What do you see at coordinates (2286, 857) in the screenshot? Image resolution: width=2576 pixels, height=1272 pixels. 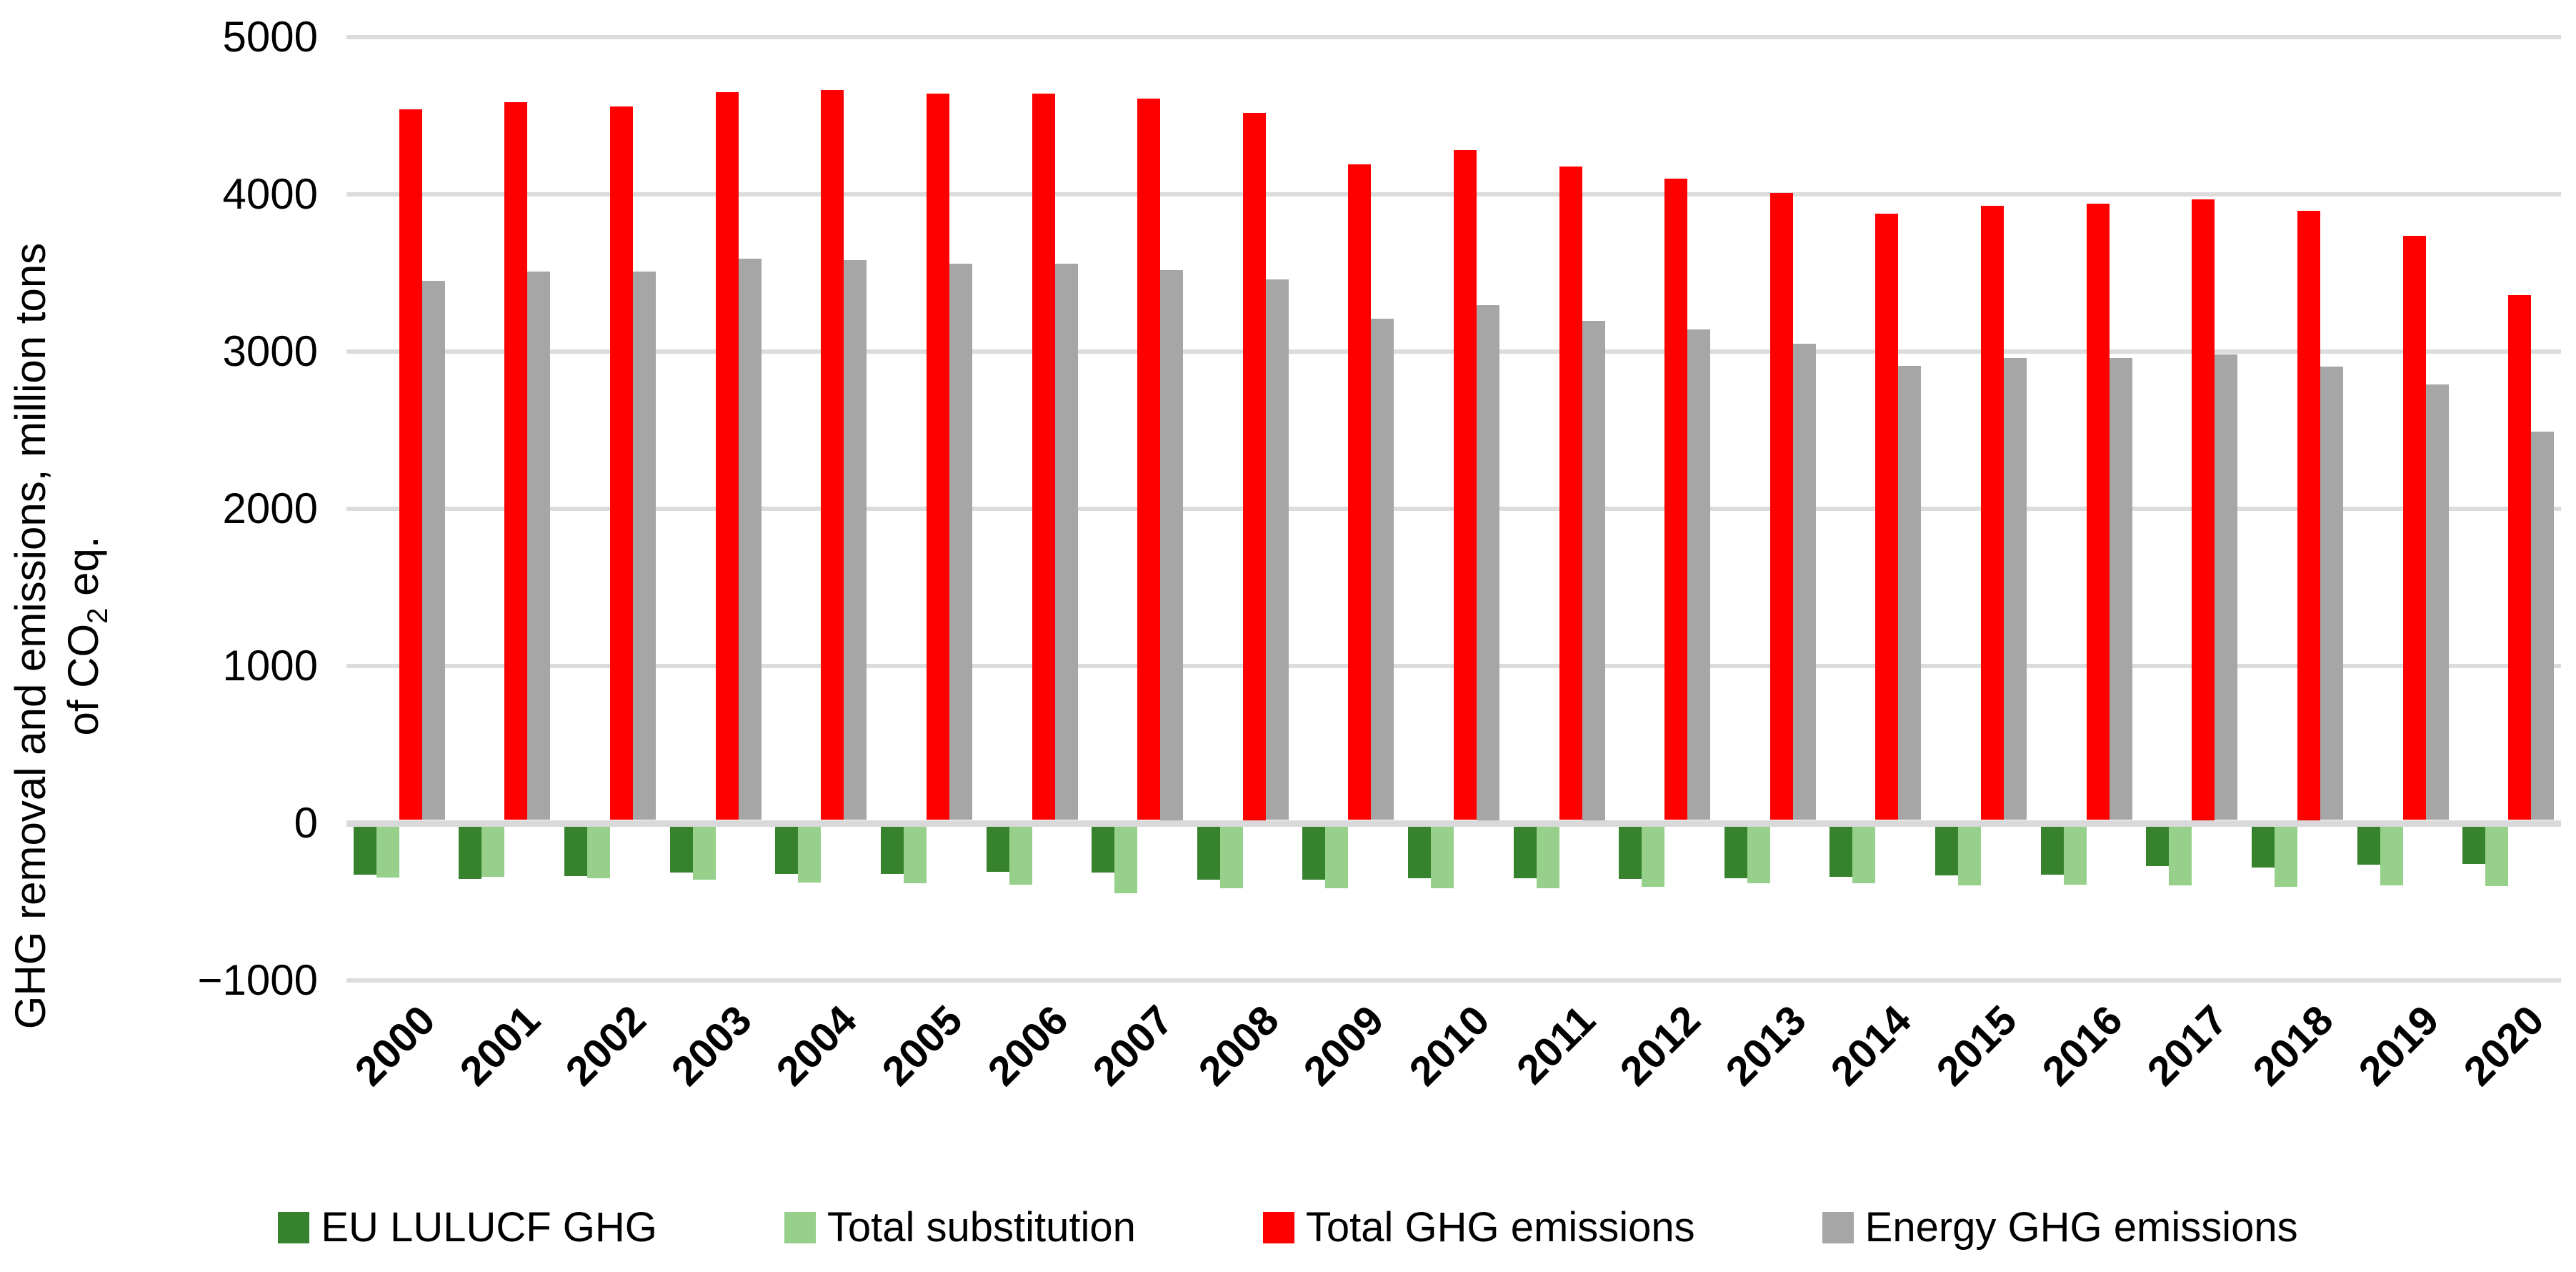 I see `bar-total-substitution-2018` at bounding box center [2286, 857].